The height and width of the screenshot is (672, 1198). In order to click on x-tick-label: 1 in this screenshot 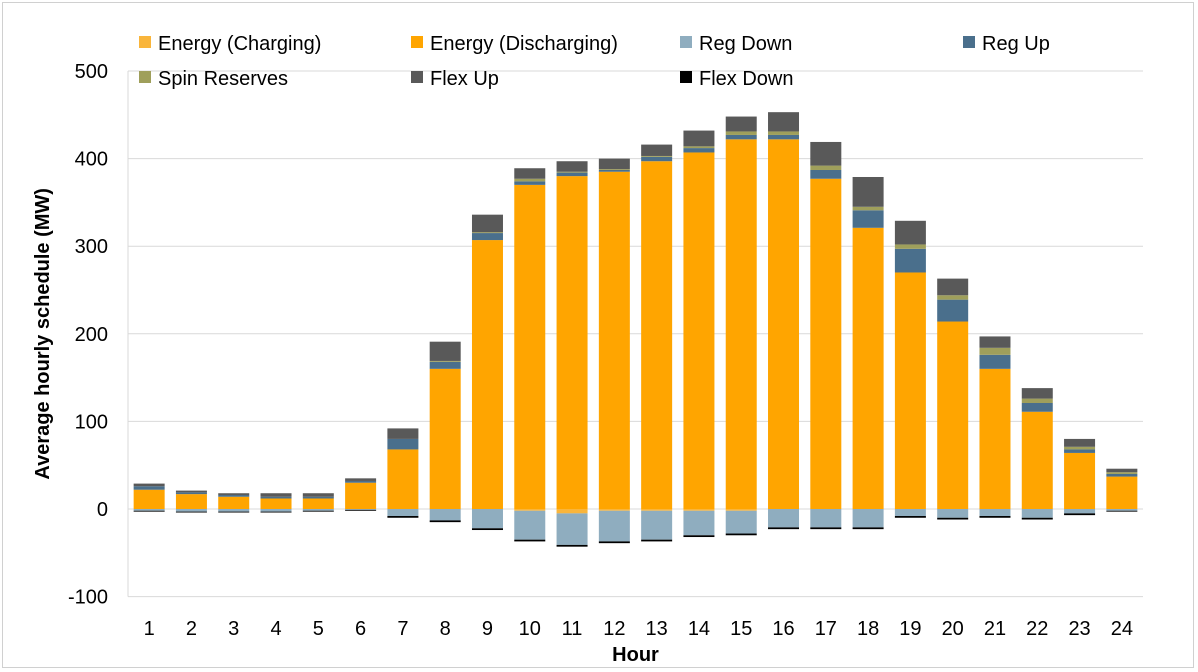, I will do `click(149, 629)`.